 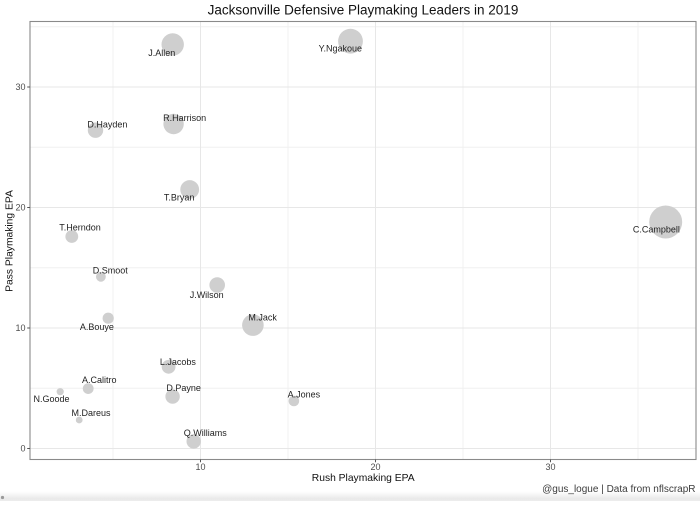 What do you see at coordinates (656, 230) in the screenshot?
I see `svg-text: C.Campbell` at bounding box center [656, 230].